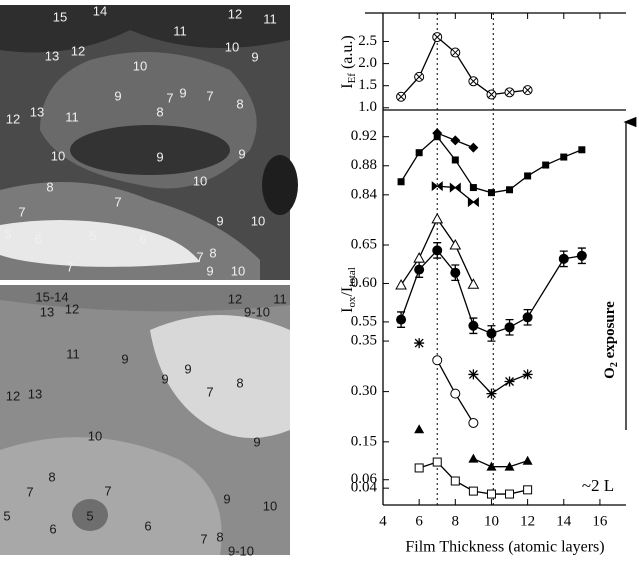  I want to click on x-tick-label: 12, so click(527, 521).